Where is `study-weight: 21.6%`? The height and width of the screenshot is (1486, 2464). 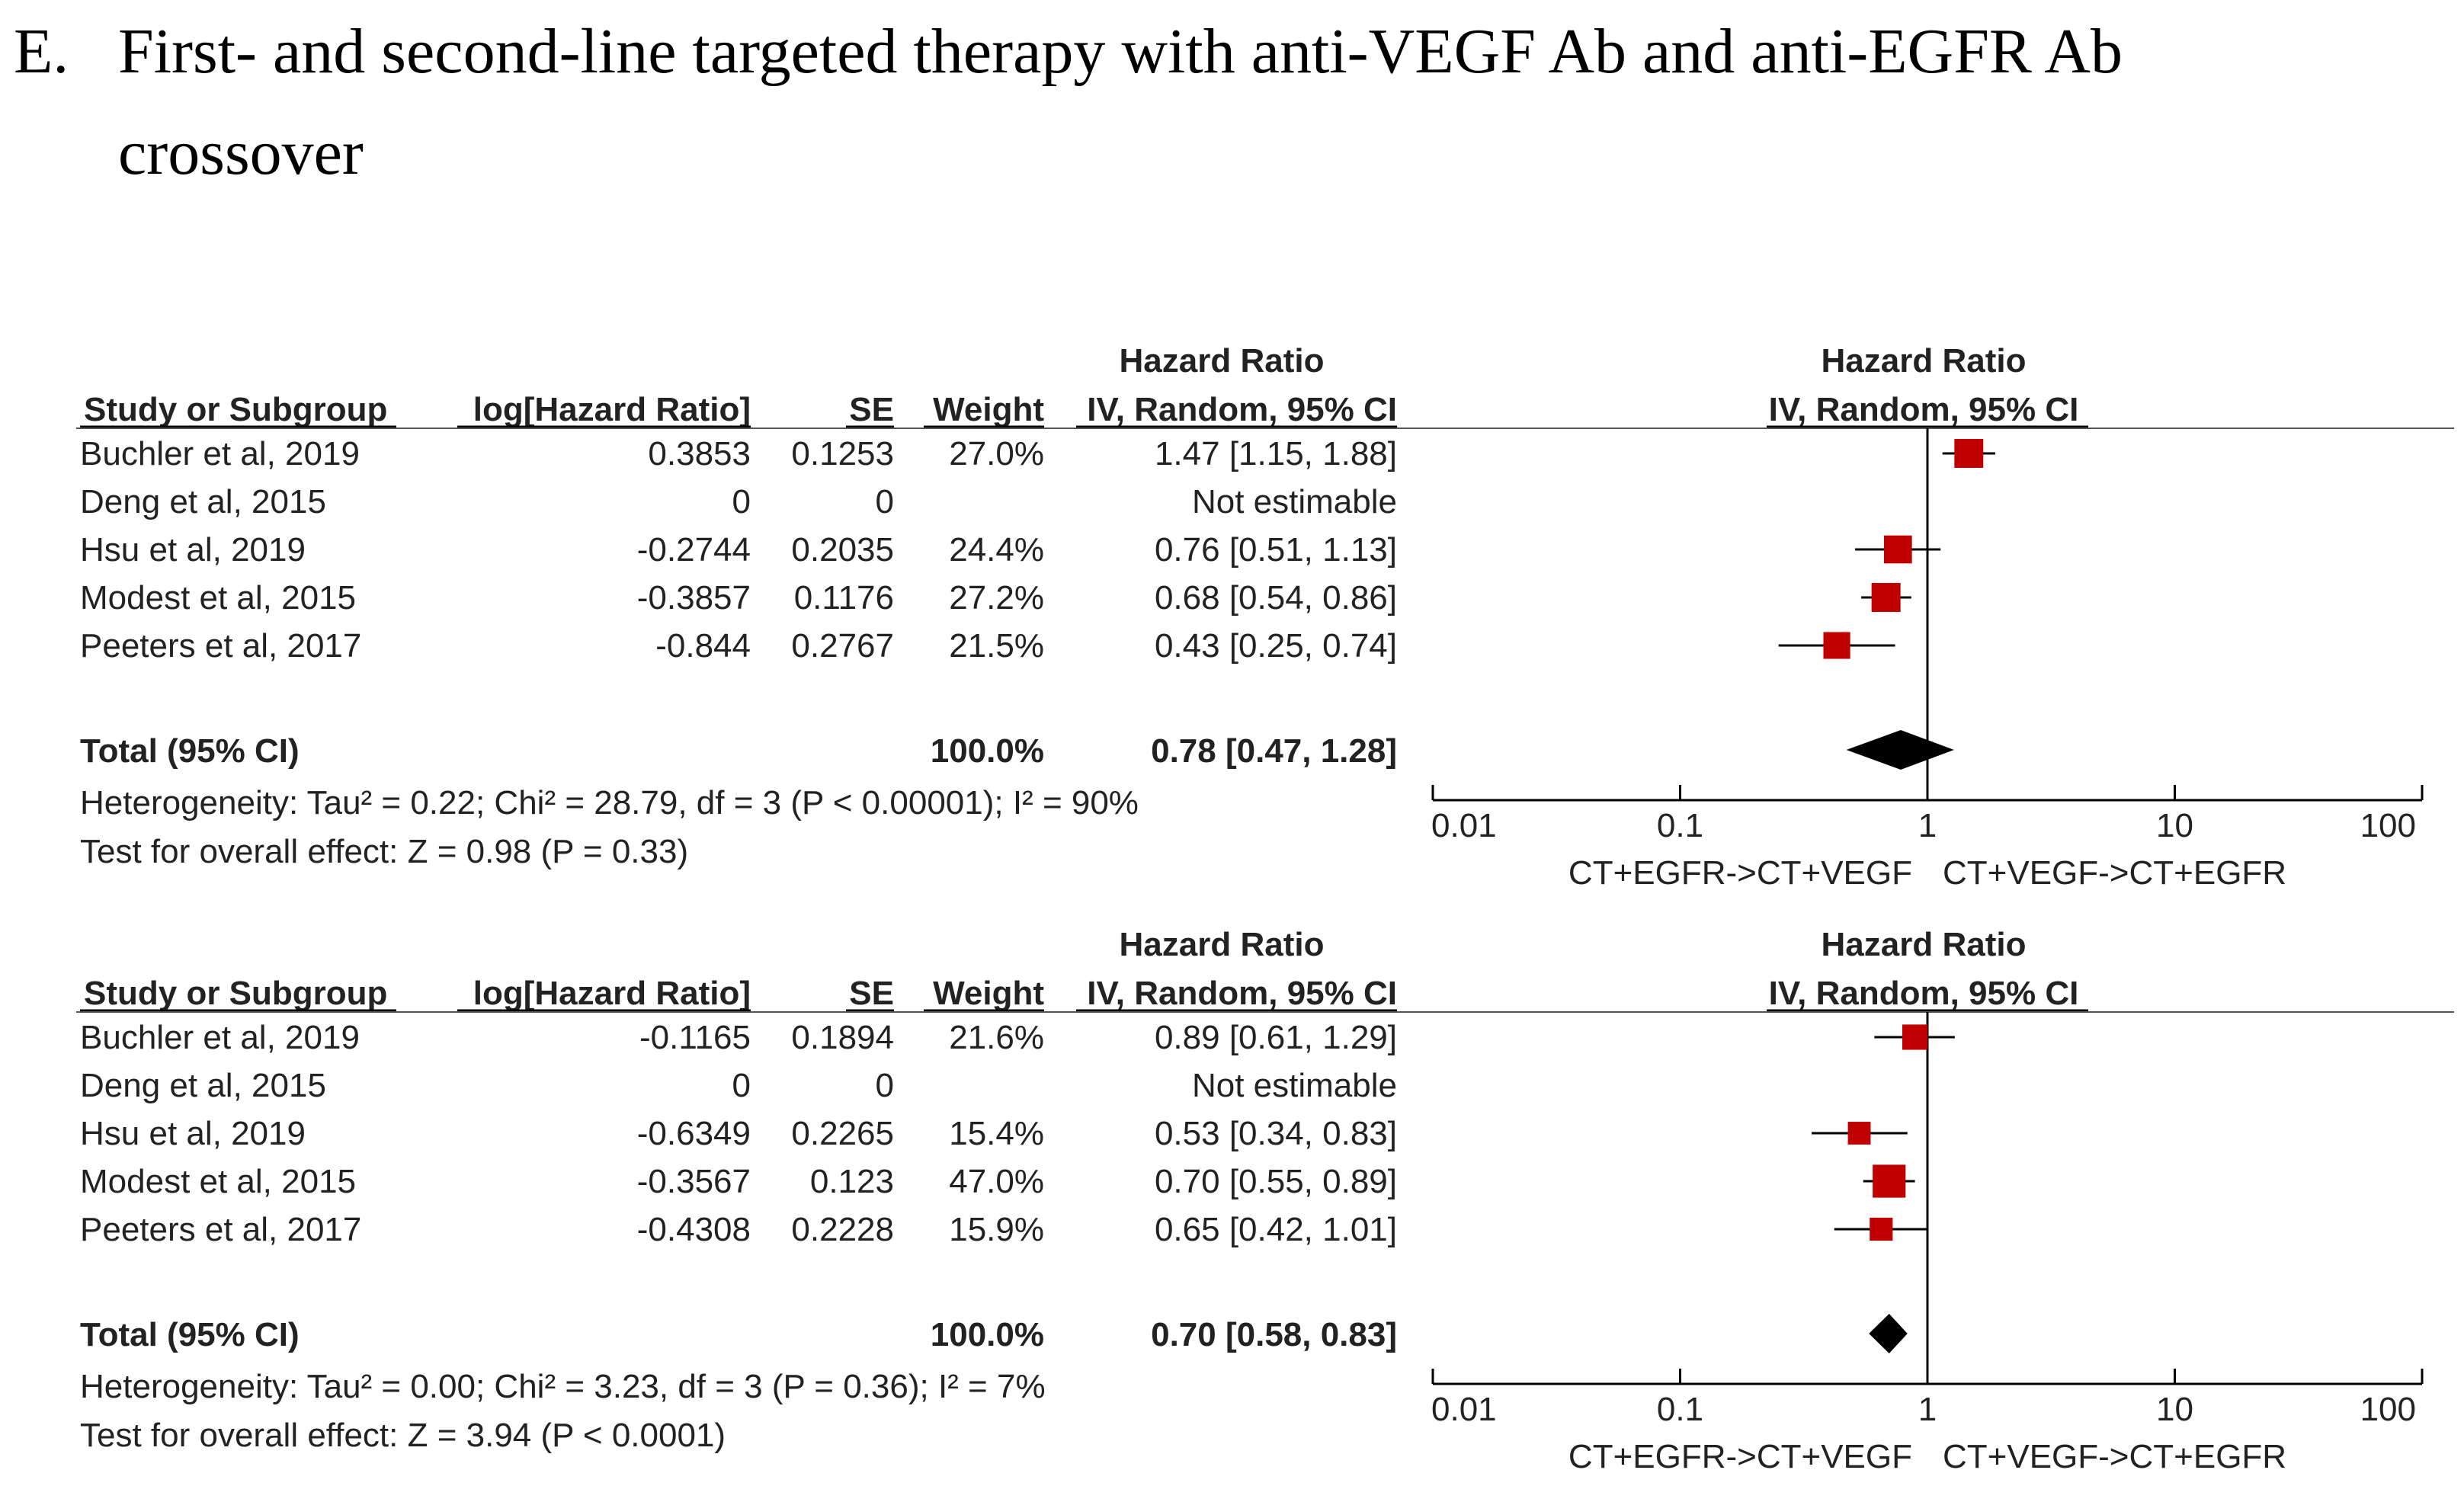
study-weight: 21.6% is located at coordinates (997, 1037).